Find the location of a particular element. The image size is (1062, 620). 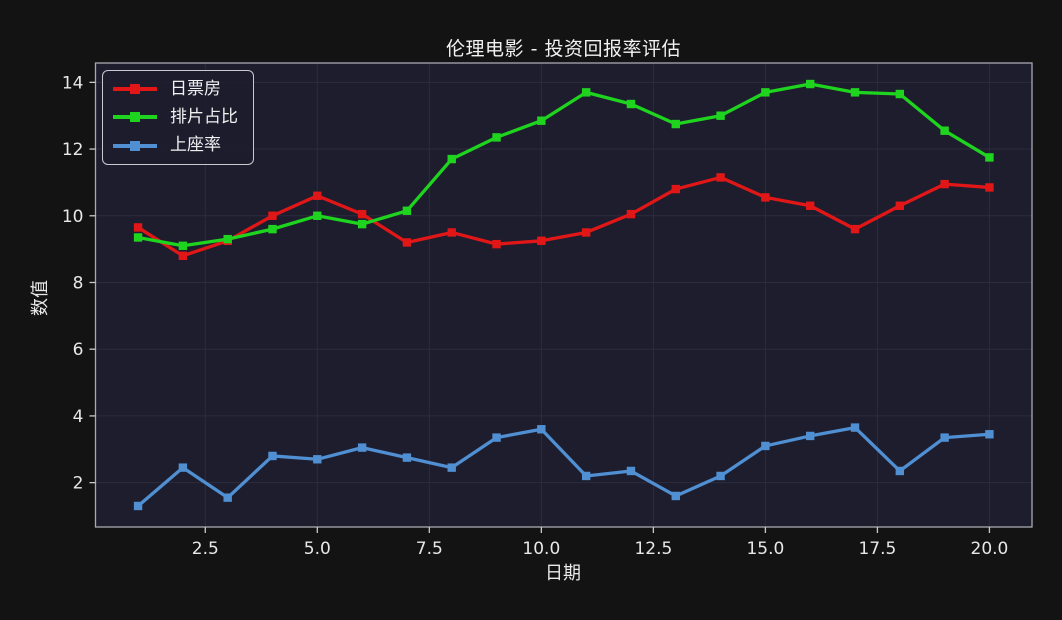

x-tick-label: 7.5 is located at coordinates (429, 549).